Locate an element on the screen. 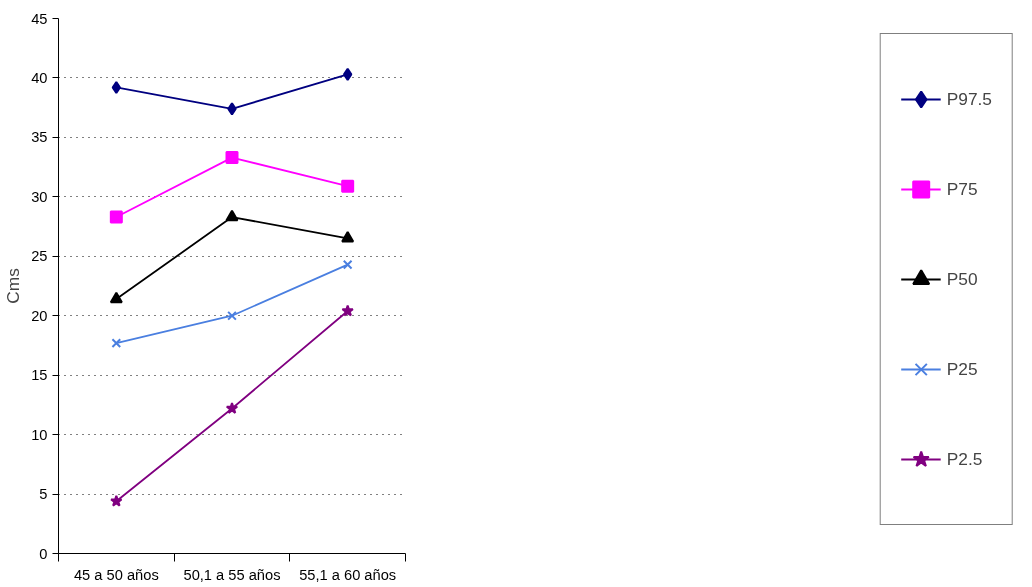 The height and width of the screenshot is (587, 1032). x-tick-label: 45 a 50 años is located at coordinates (116, 574).